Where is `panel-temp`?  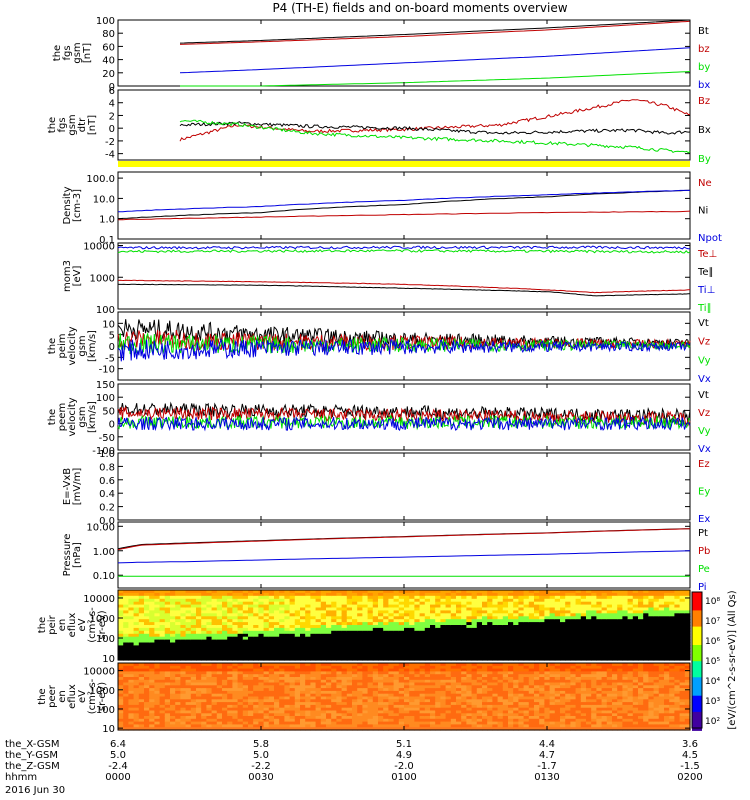 panel-temp is located at coordinates (404, 276).